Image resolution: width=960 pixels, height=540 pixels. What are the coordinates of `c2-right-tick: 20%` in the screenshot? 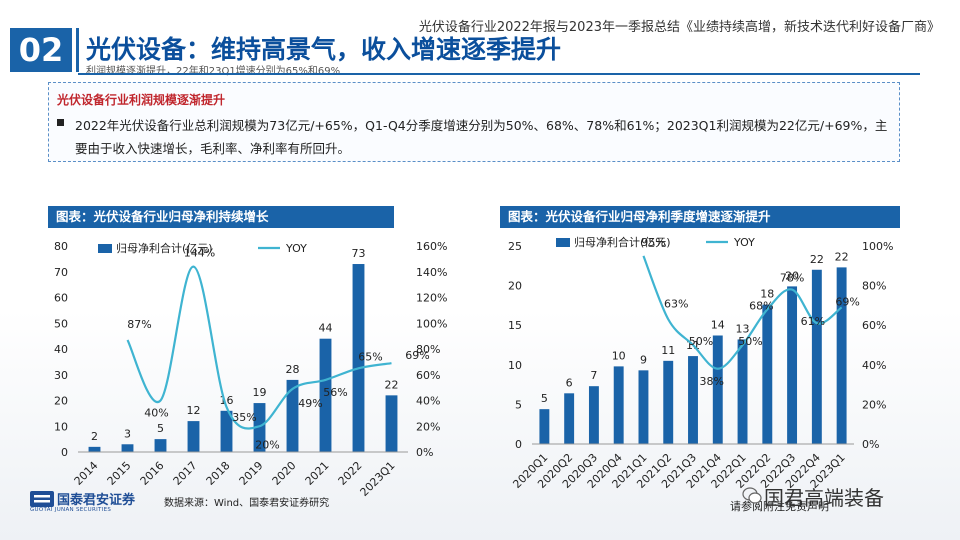 It's located at (874, 404).